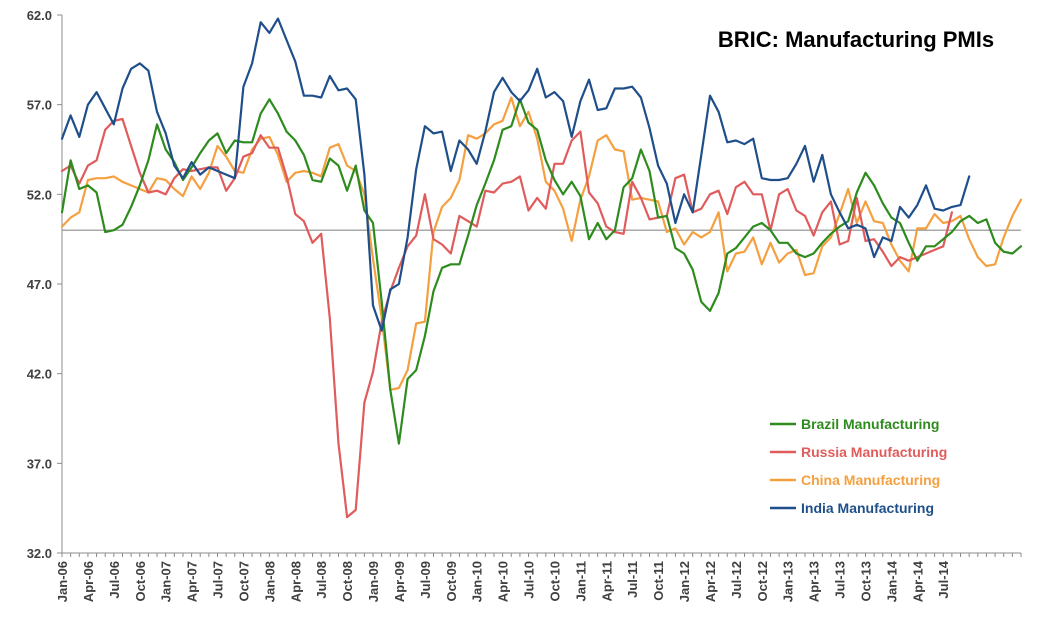 Image resolution: width=1038 pixels, height=634 pixels. Describe the element at coordinates (870, 424) in the screenshot. I see `legend-label: Brazil Manufacturing` at that location.